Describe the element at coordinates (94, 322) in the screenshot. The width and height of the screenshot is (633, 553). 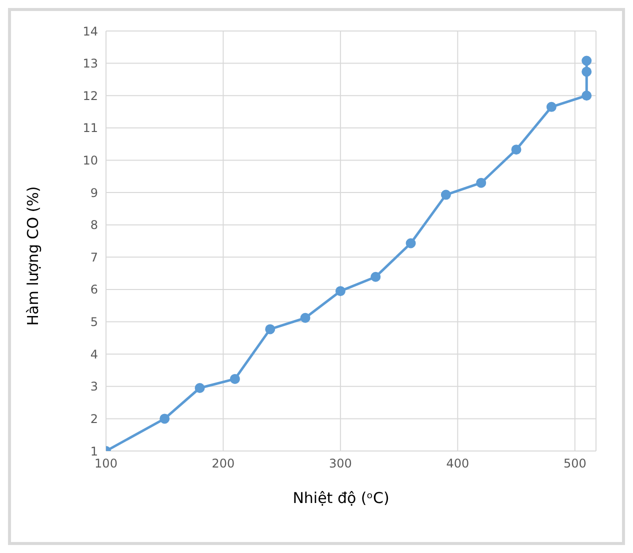
I see `y-tick-label: 5` at that location.